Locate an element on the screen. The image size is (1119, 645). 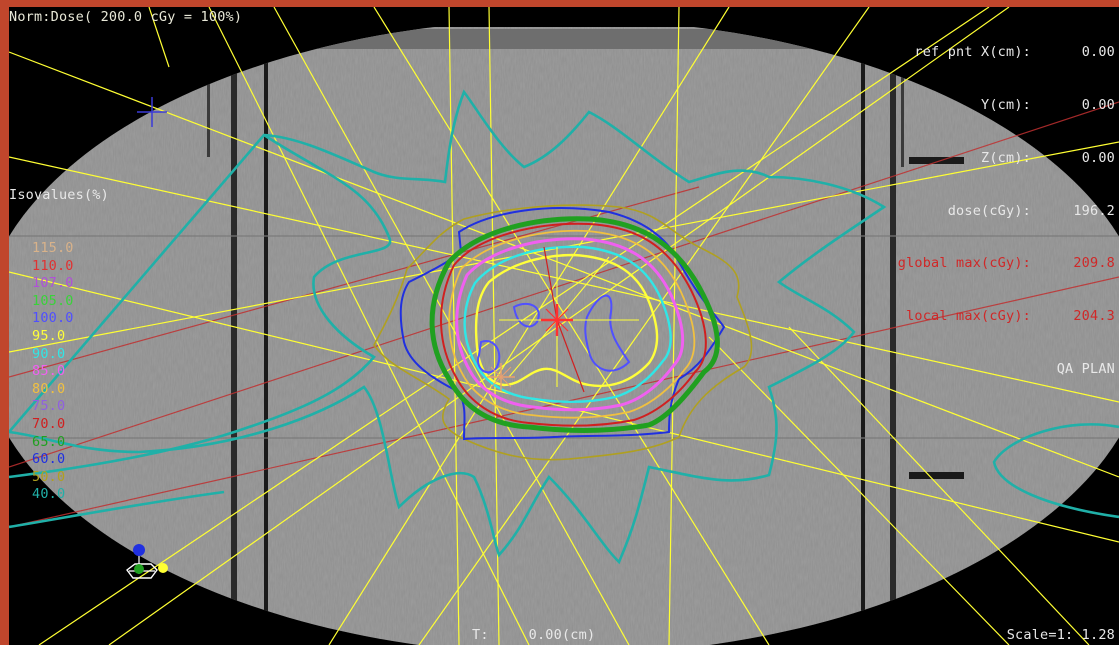
isovalue-item: 107.0 is located at coordinates (53, 283).